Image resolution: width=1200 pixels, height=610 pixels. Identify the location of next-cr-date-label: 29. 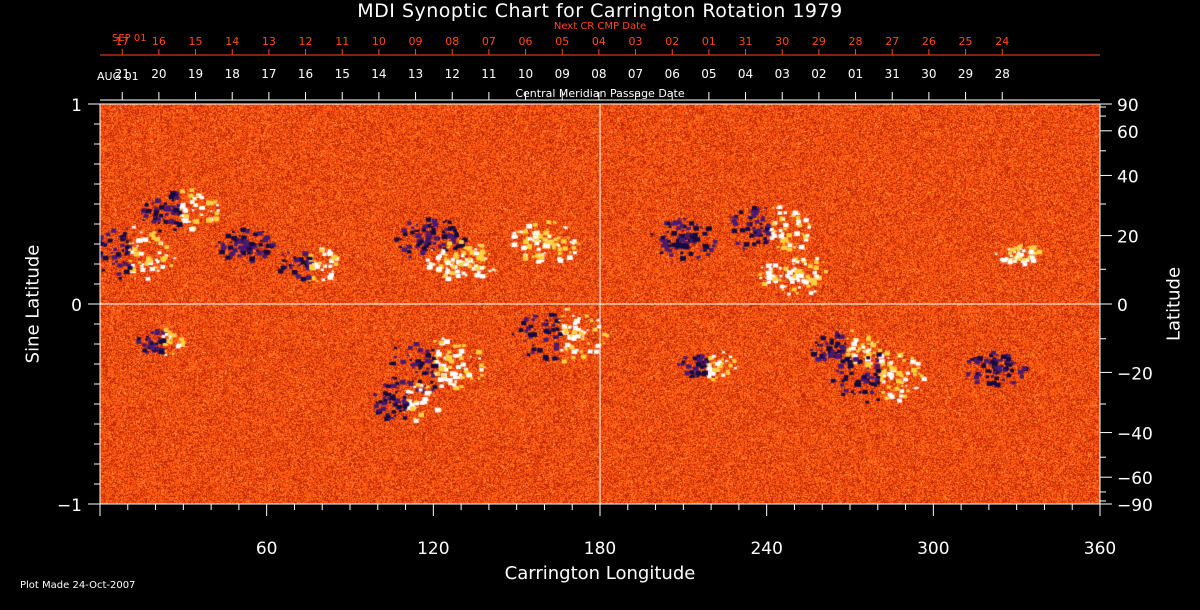
(819, 41).